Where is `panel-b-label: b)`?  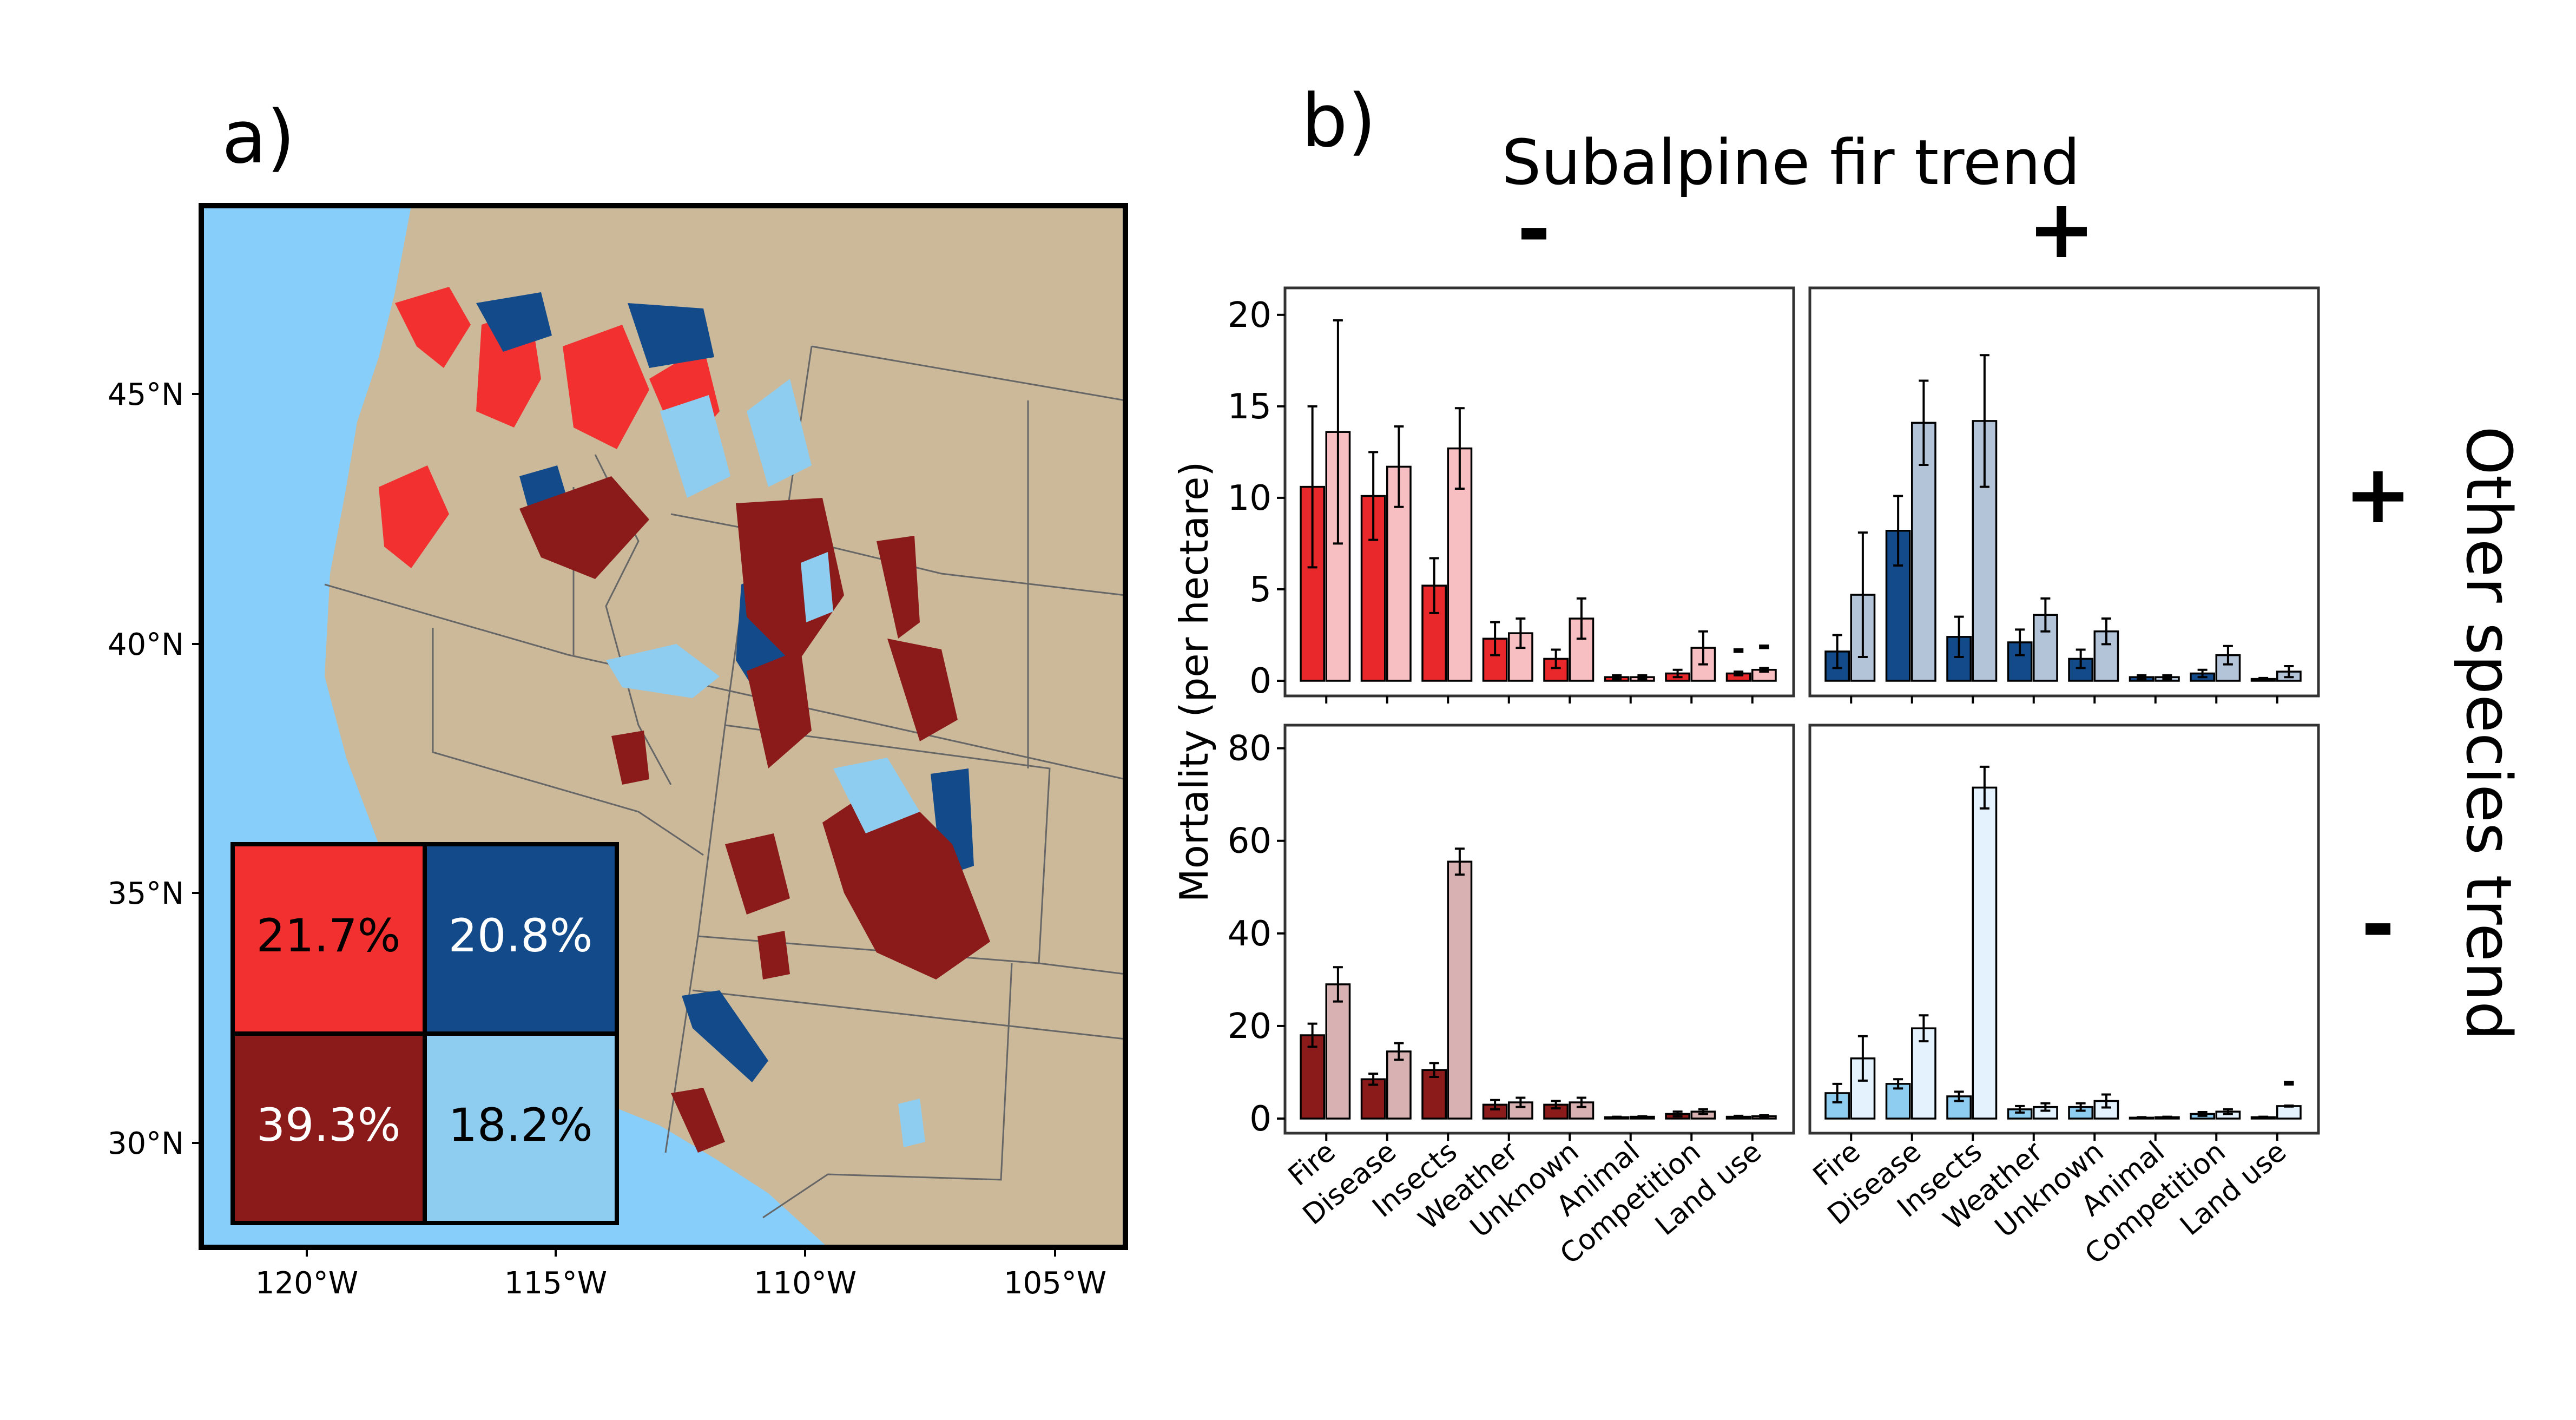 panel-b-label: b) is located at coordinates (1338, 120).